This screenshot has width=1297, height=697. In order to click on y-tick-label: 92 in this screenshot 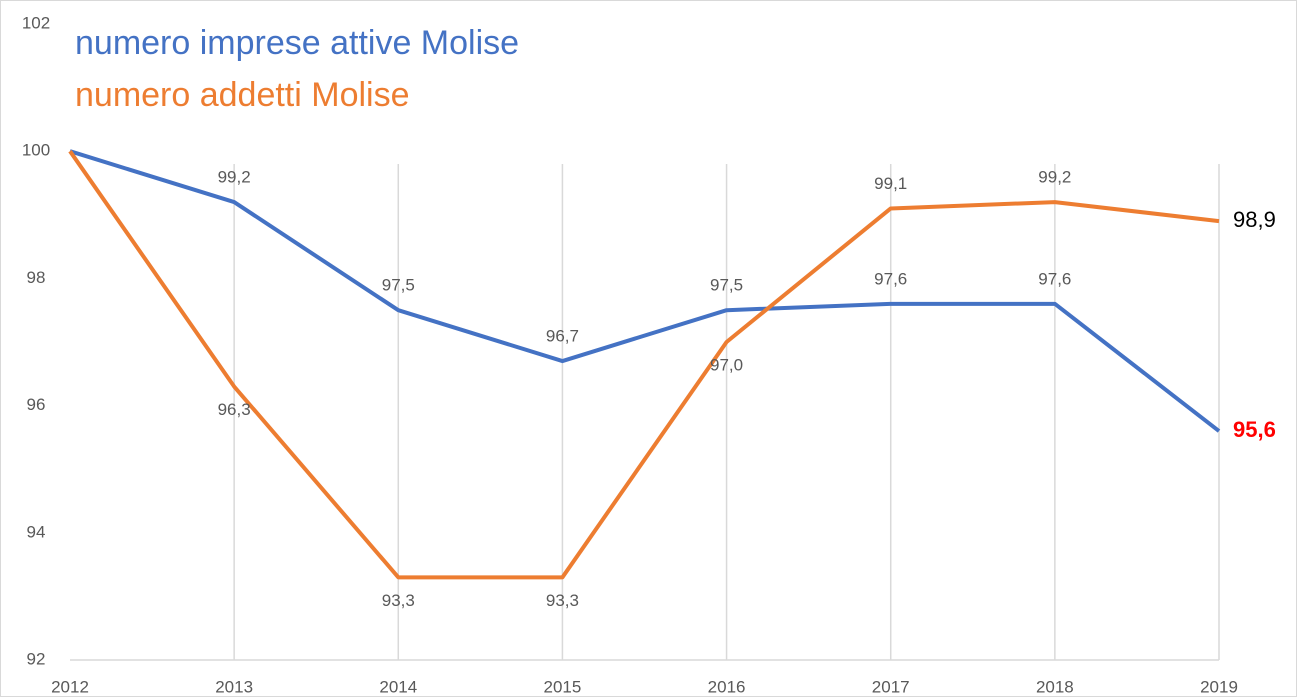, I will do `click(36, 658)`.